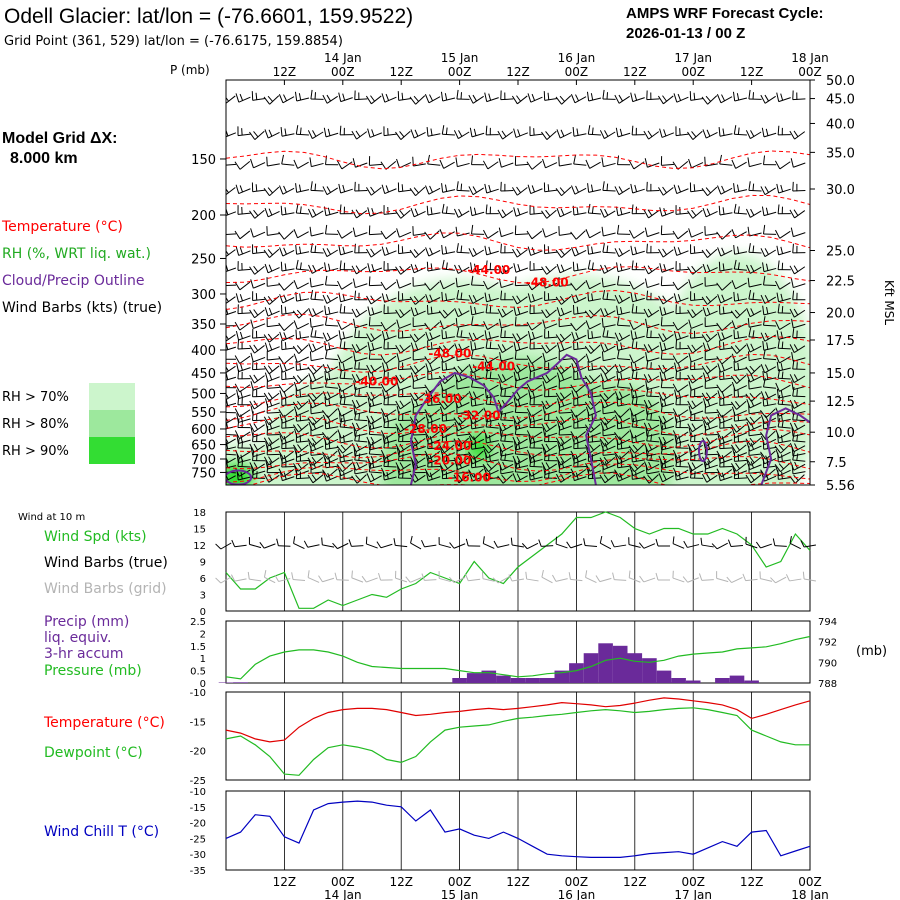 The width and height of the screenshot is (900, 900). Describe the element at coordinates (440, 399) in the screenshot. I see `temperature-contour-label: -36.00` at that location.